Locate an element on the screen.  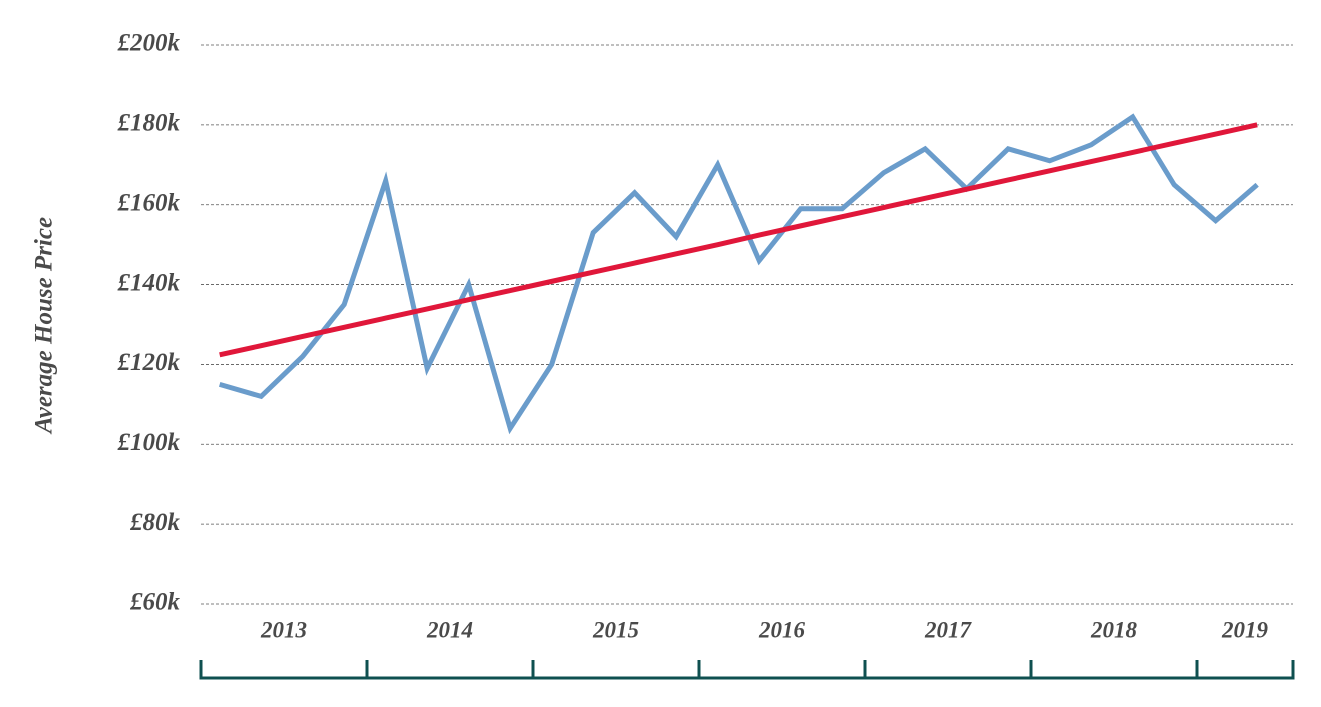
x-tick-label: 2018 is located at coordinates (1114, 629).